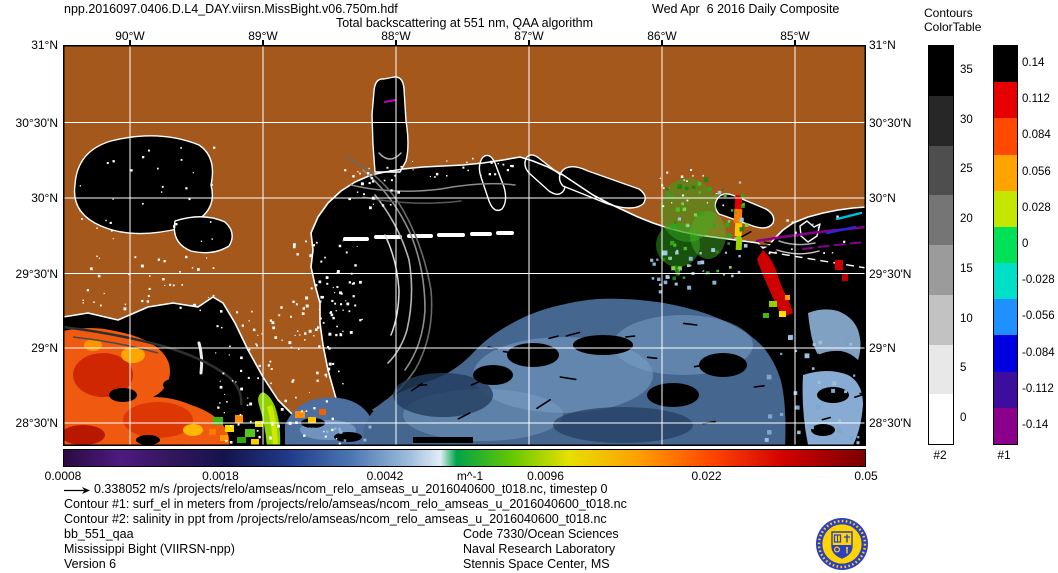  I want to click on bar2-label-5: 10, so click(966, 318).